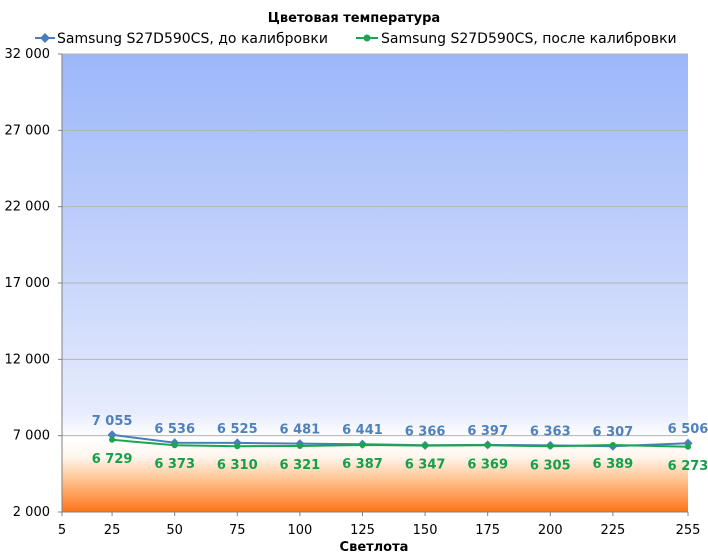 The width and height of the screenshot is (708, 559). What do you see at coordinates (487, 530) in the screenshot?
I see `x-tick-label: 175` at bounding box center [487, 530].